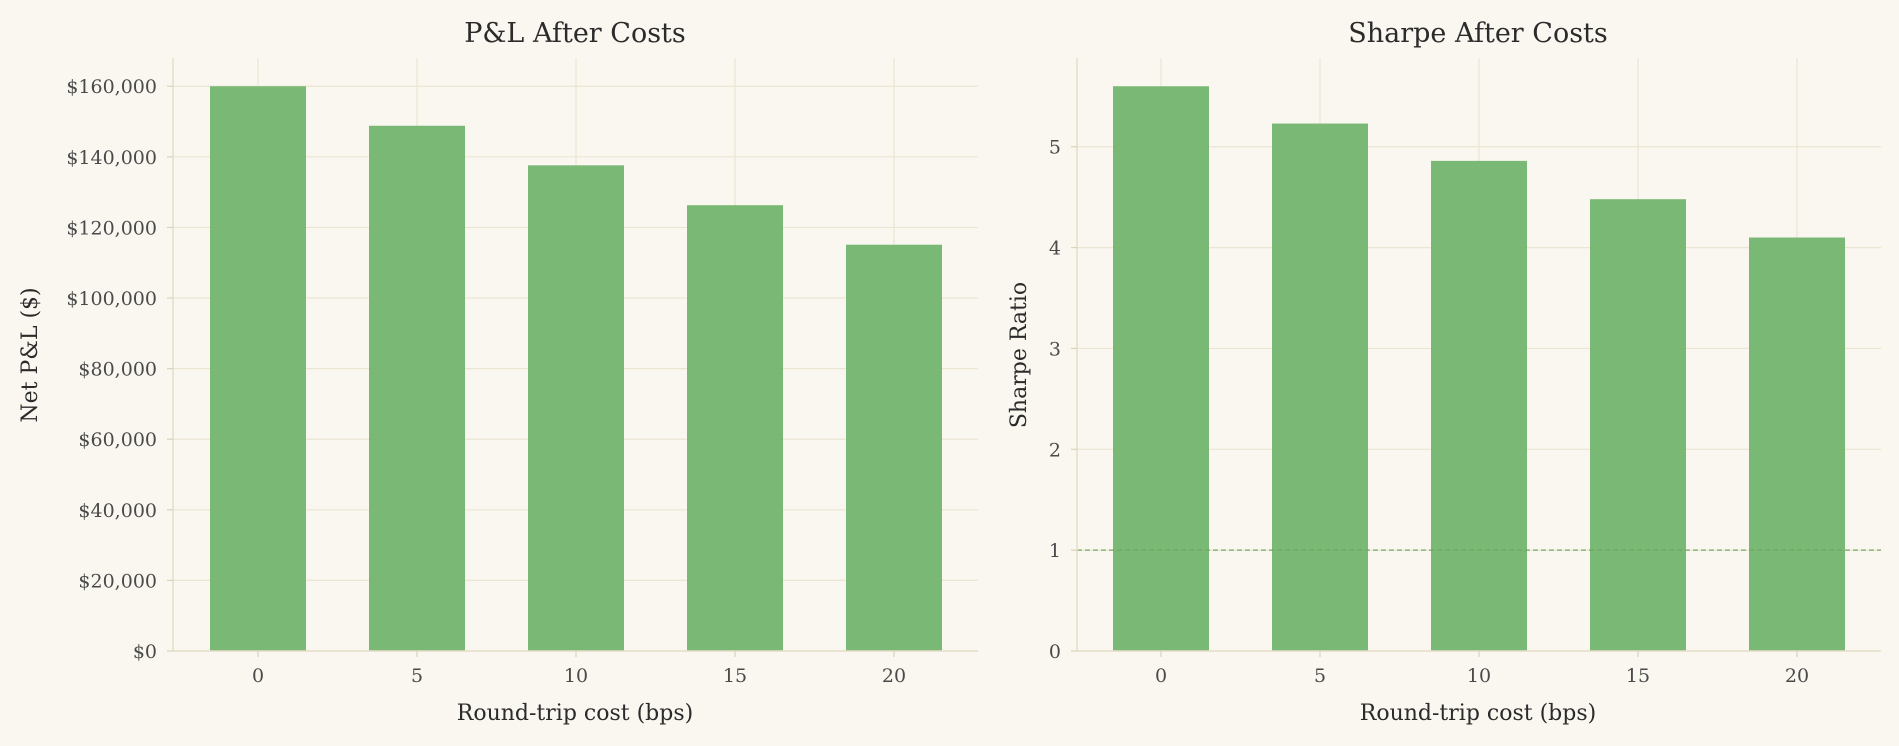  Describe the element at coordinates (111, 158) in the screenshot. I see `pnl-ytick-label: $140,000` at that location.